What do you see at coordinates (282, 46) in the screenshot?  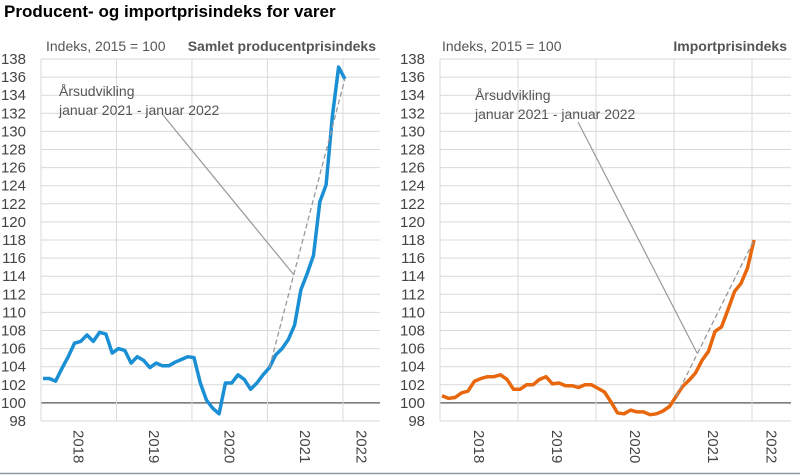 I see `panel-title: Samlet producentprisindeks` at bounding box center [282, 46].